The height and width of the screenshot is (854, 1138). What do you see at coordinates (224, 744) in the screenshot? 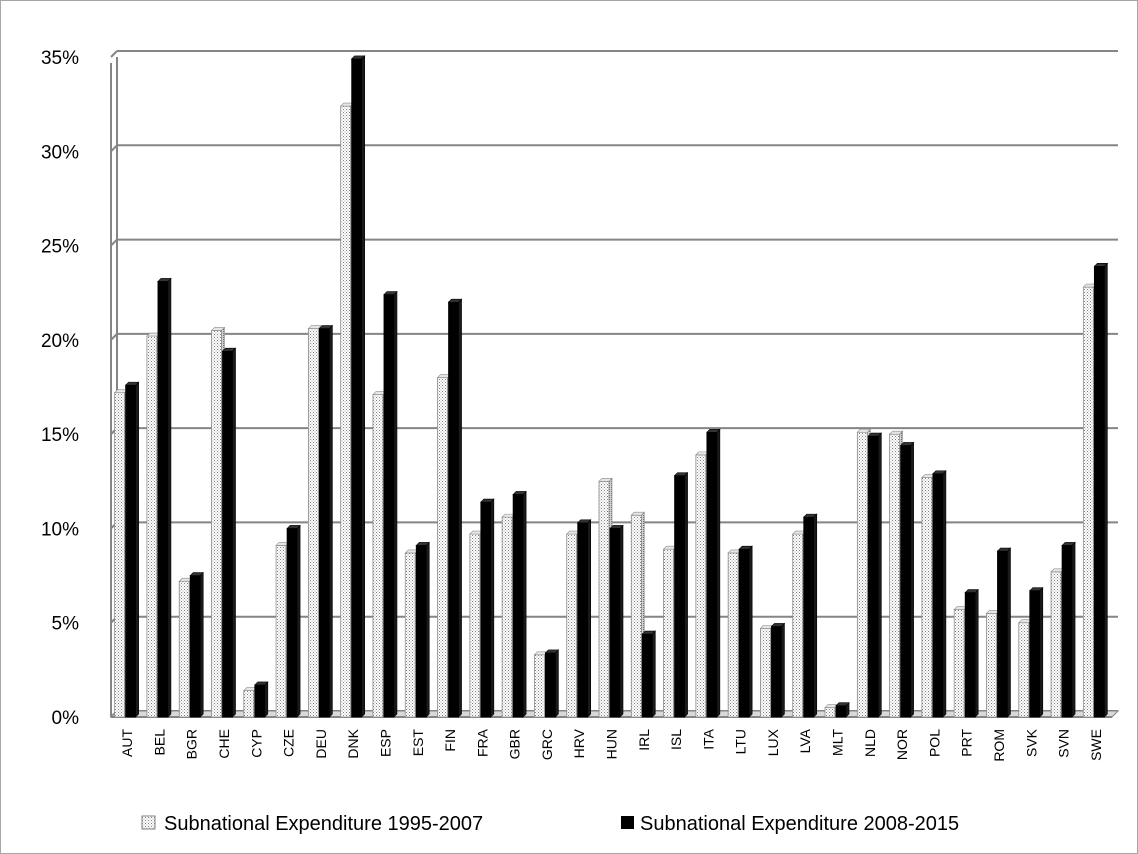
I see `x-tick-label: CHE` at bounding box center [224, 744].